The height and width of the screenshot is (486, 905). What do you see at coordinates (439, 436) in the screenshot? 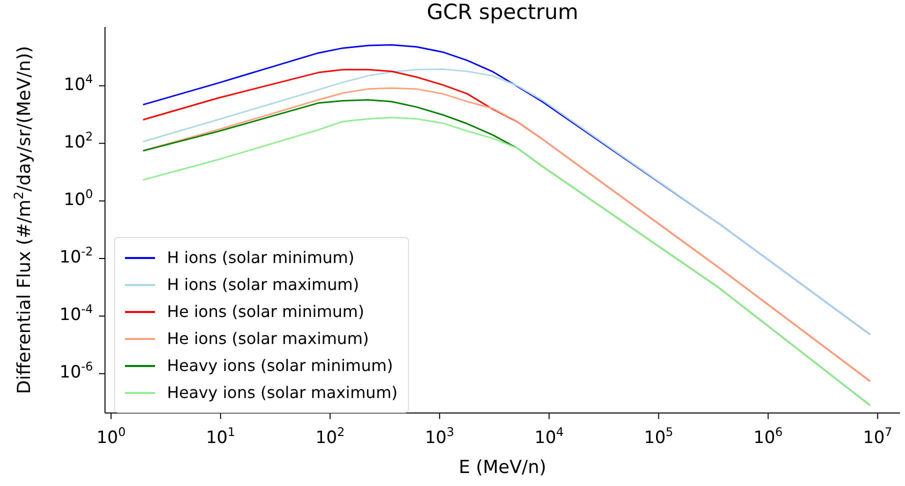
I see `x-tick-label: 10$^{3}$` at bounding box center [439, 436].